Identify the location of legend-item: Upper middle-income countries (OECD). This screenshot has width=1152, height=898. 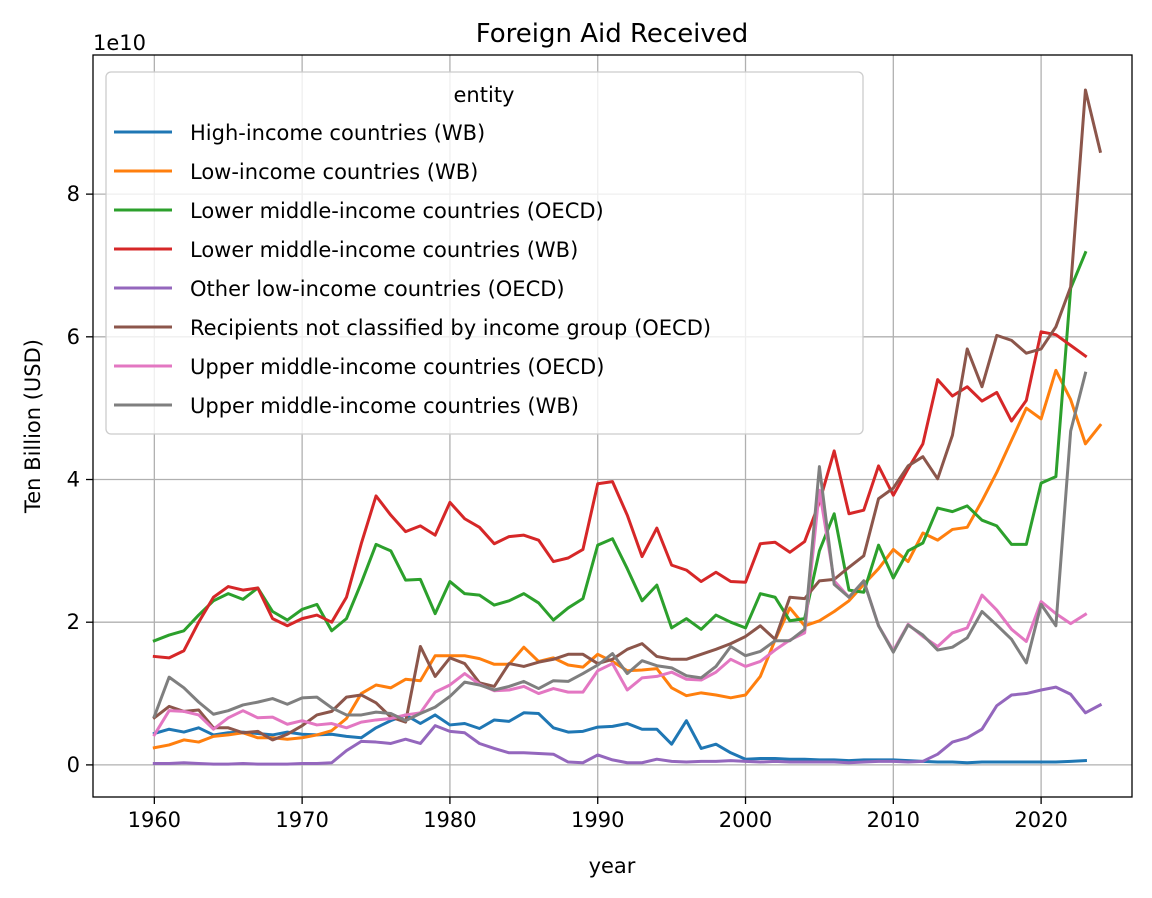
(359, 367).